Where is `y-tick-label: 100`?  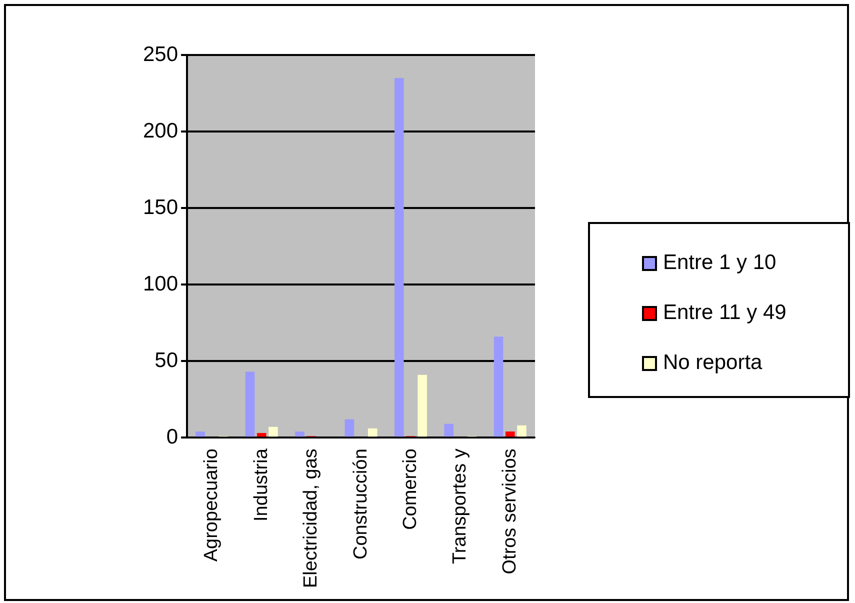
y-tick-label: 100 is located at coordinates (160, 284).